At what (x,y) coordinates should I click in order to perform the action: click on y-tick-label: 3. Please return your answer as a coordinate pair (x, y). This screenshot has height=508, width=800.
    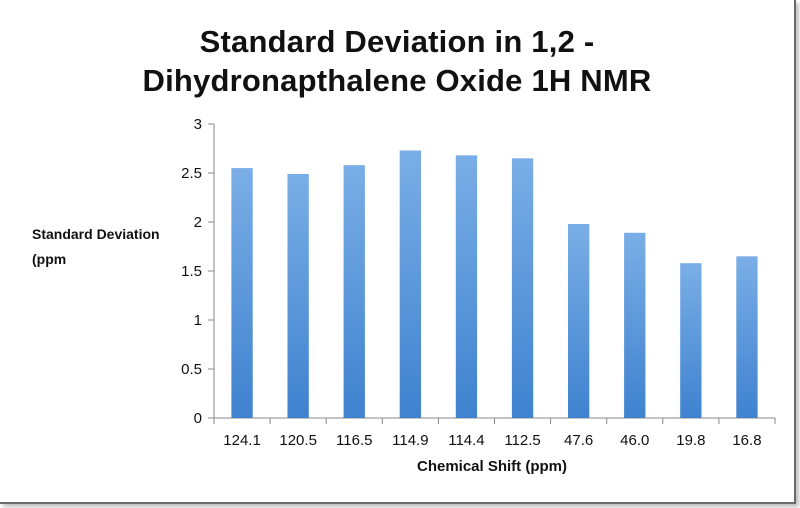
    Looking at the image, I should click on (198, 124).